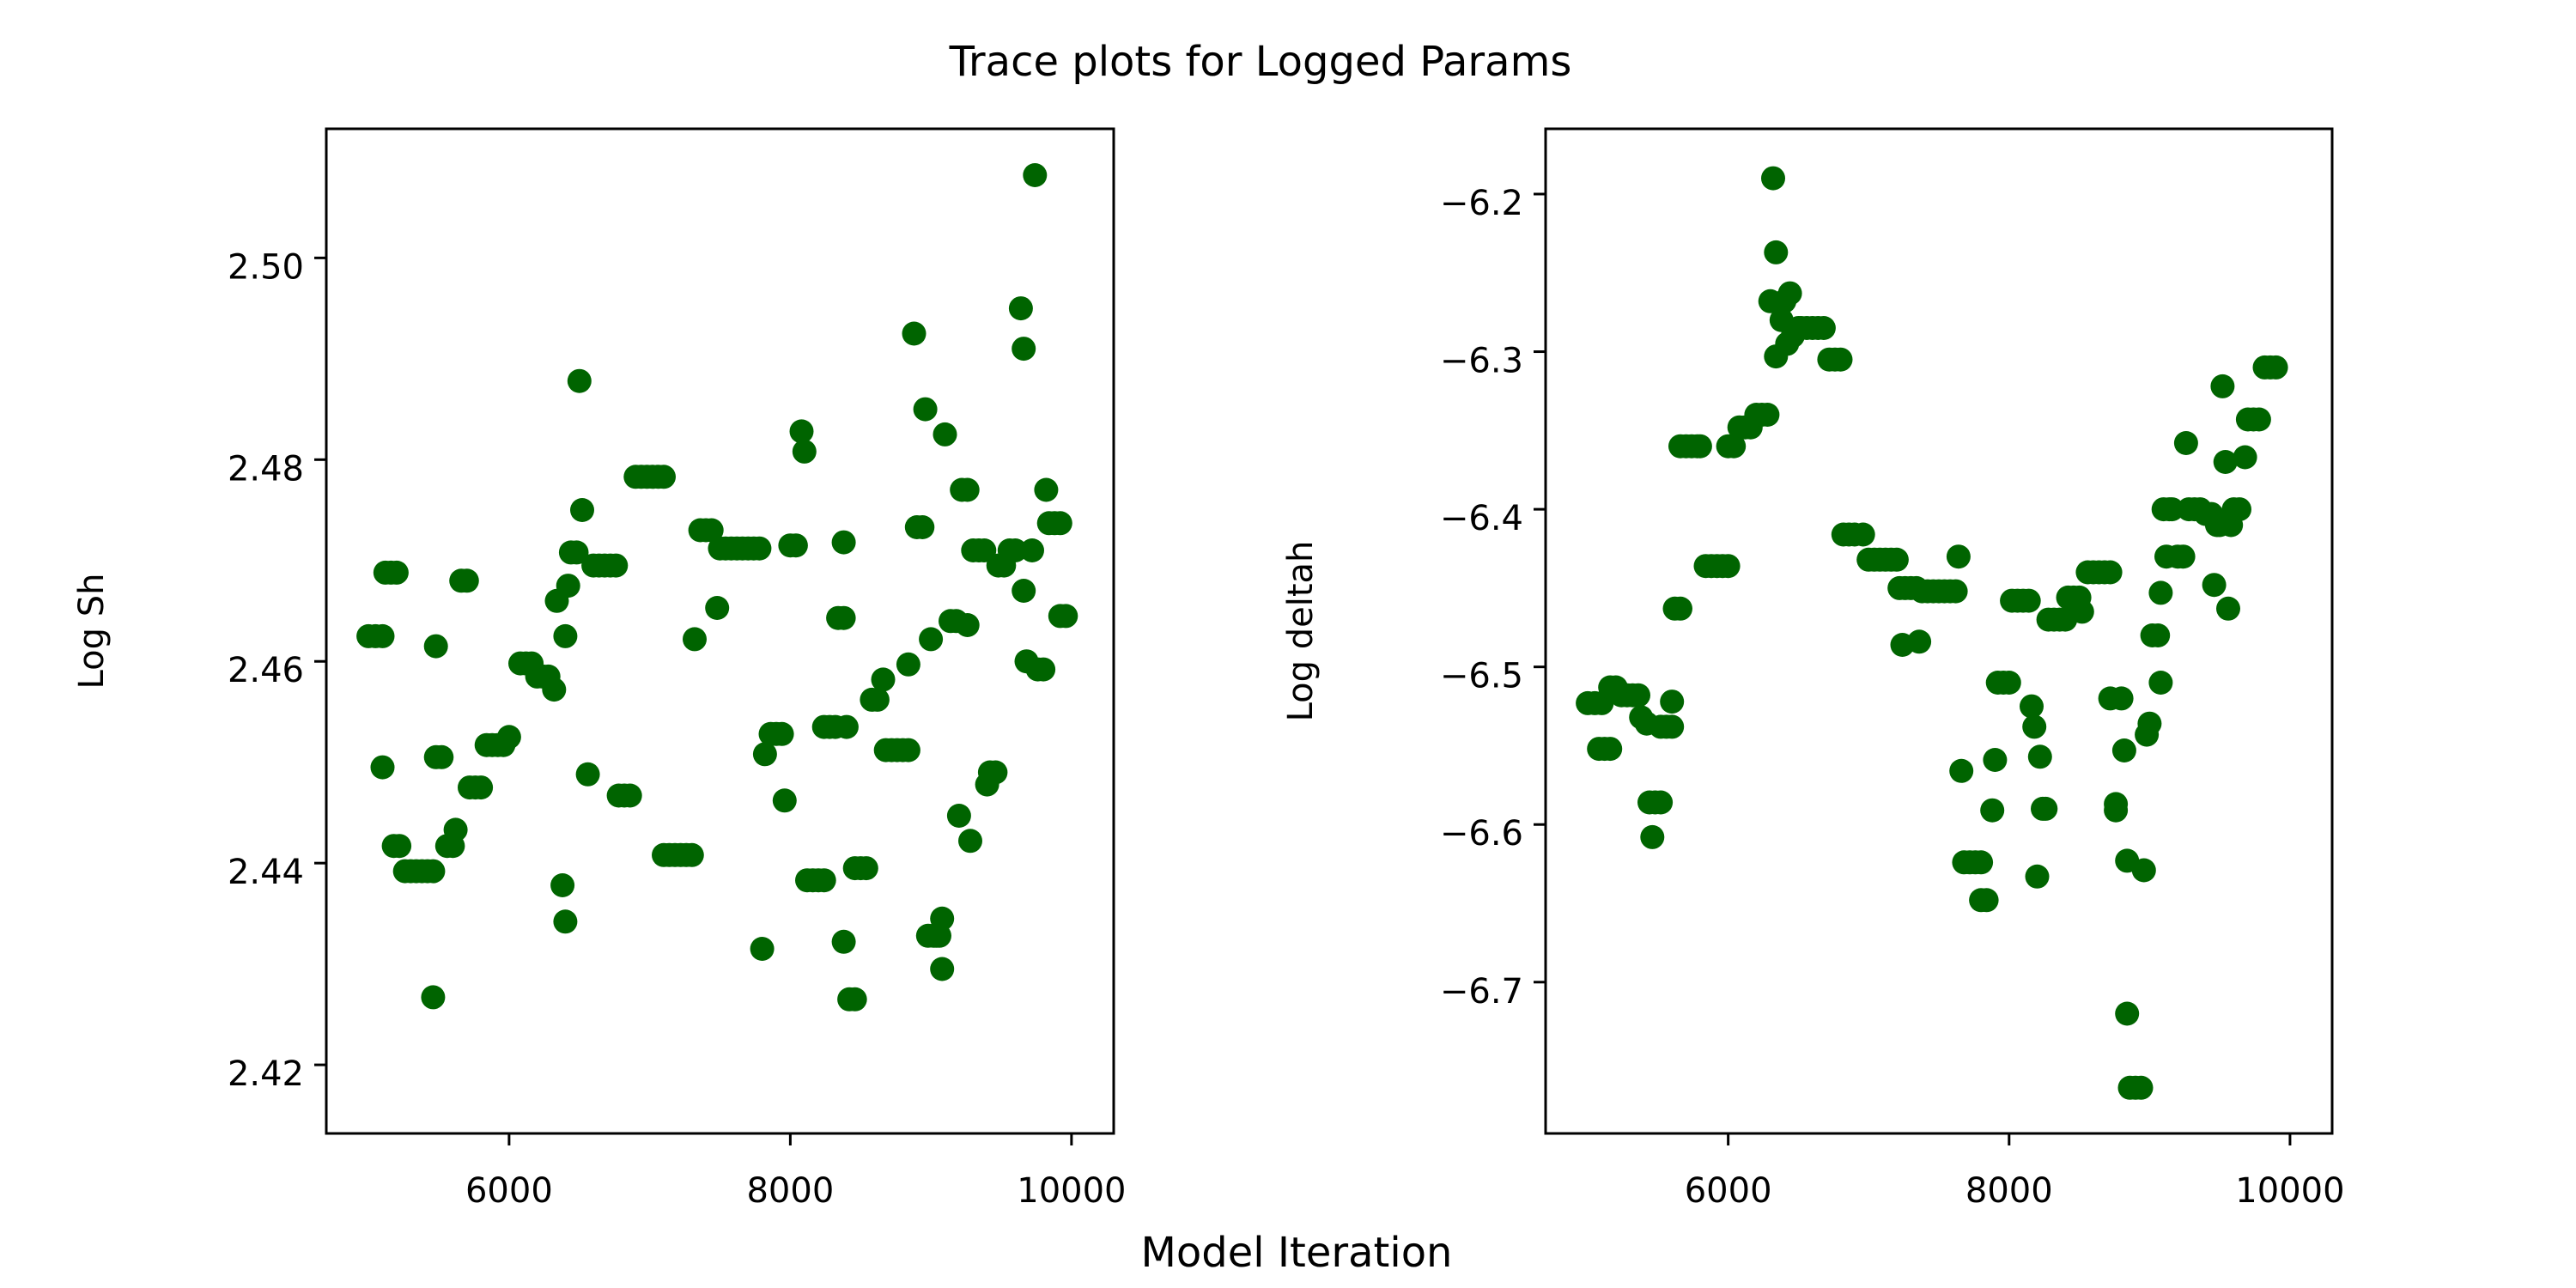 The width and height of the screenshot is (2576, 1288). Describe the element at coordinates (266, 872) in the screenshot. I see `y-tick-label: 2.44` at that location.